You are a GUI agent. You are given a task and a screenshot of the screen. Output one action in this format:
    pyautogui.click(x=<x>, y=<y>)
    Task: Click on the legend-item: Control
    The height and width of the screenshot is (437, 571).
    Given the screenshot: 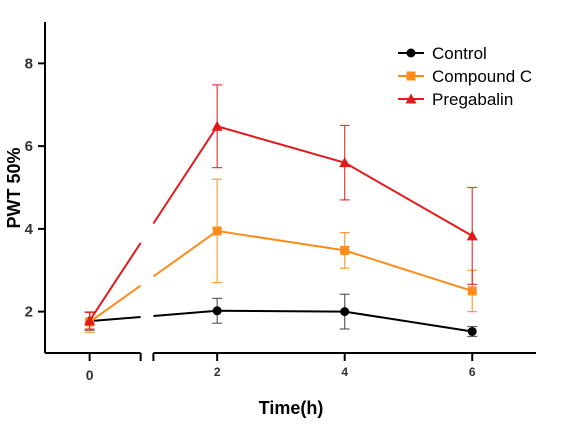 What is the action you would take?
    pyautogui.click(x=442, y=53)
    